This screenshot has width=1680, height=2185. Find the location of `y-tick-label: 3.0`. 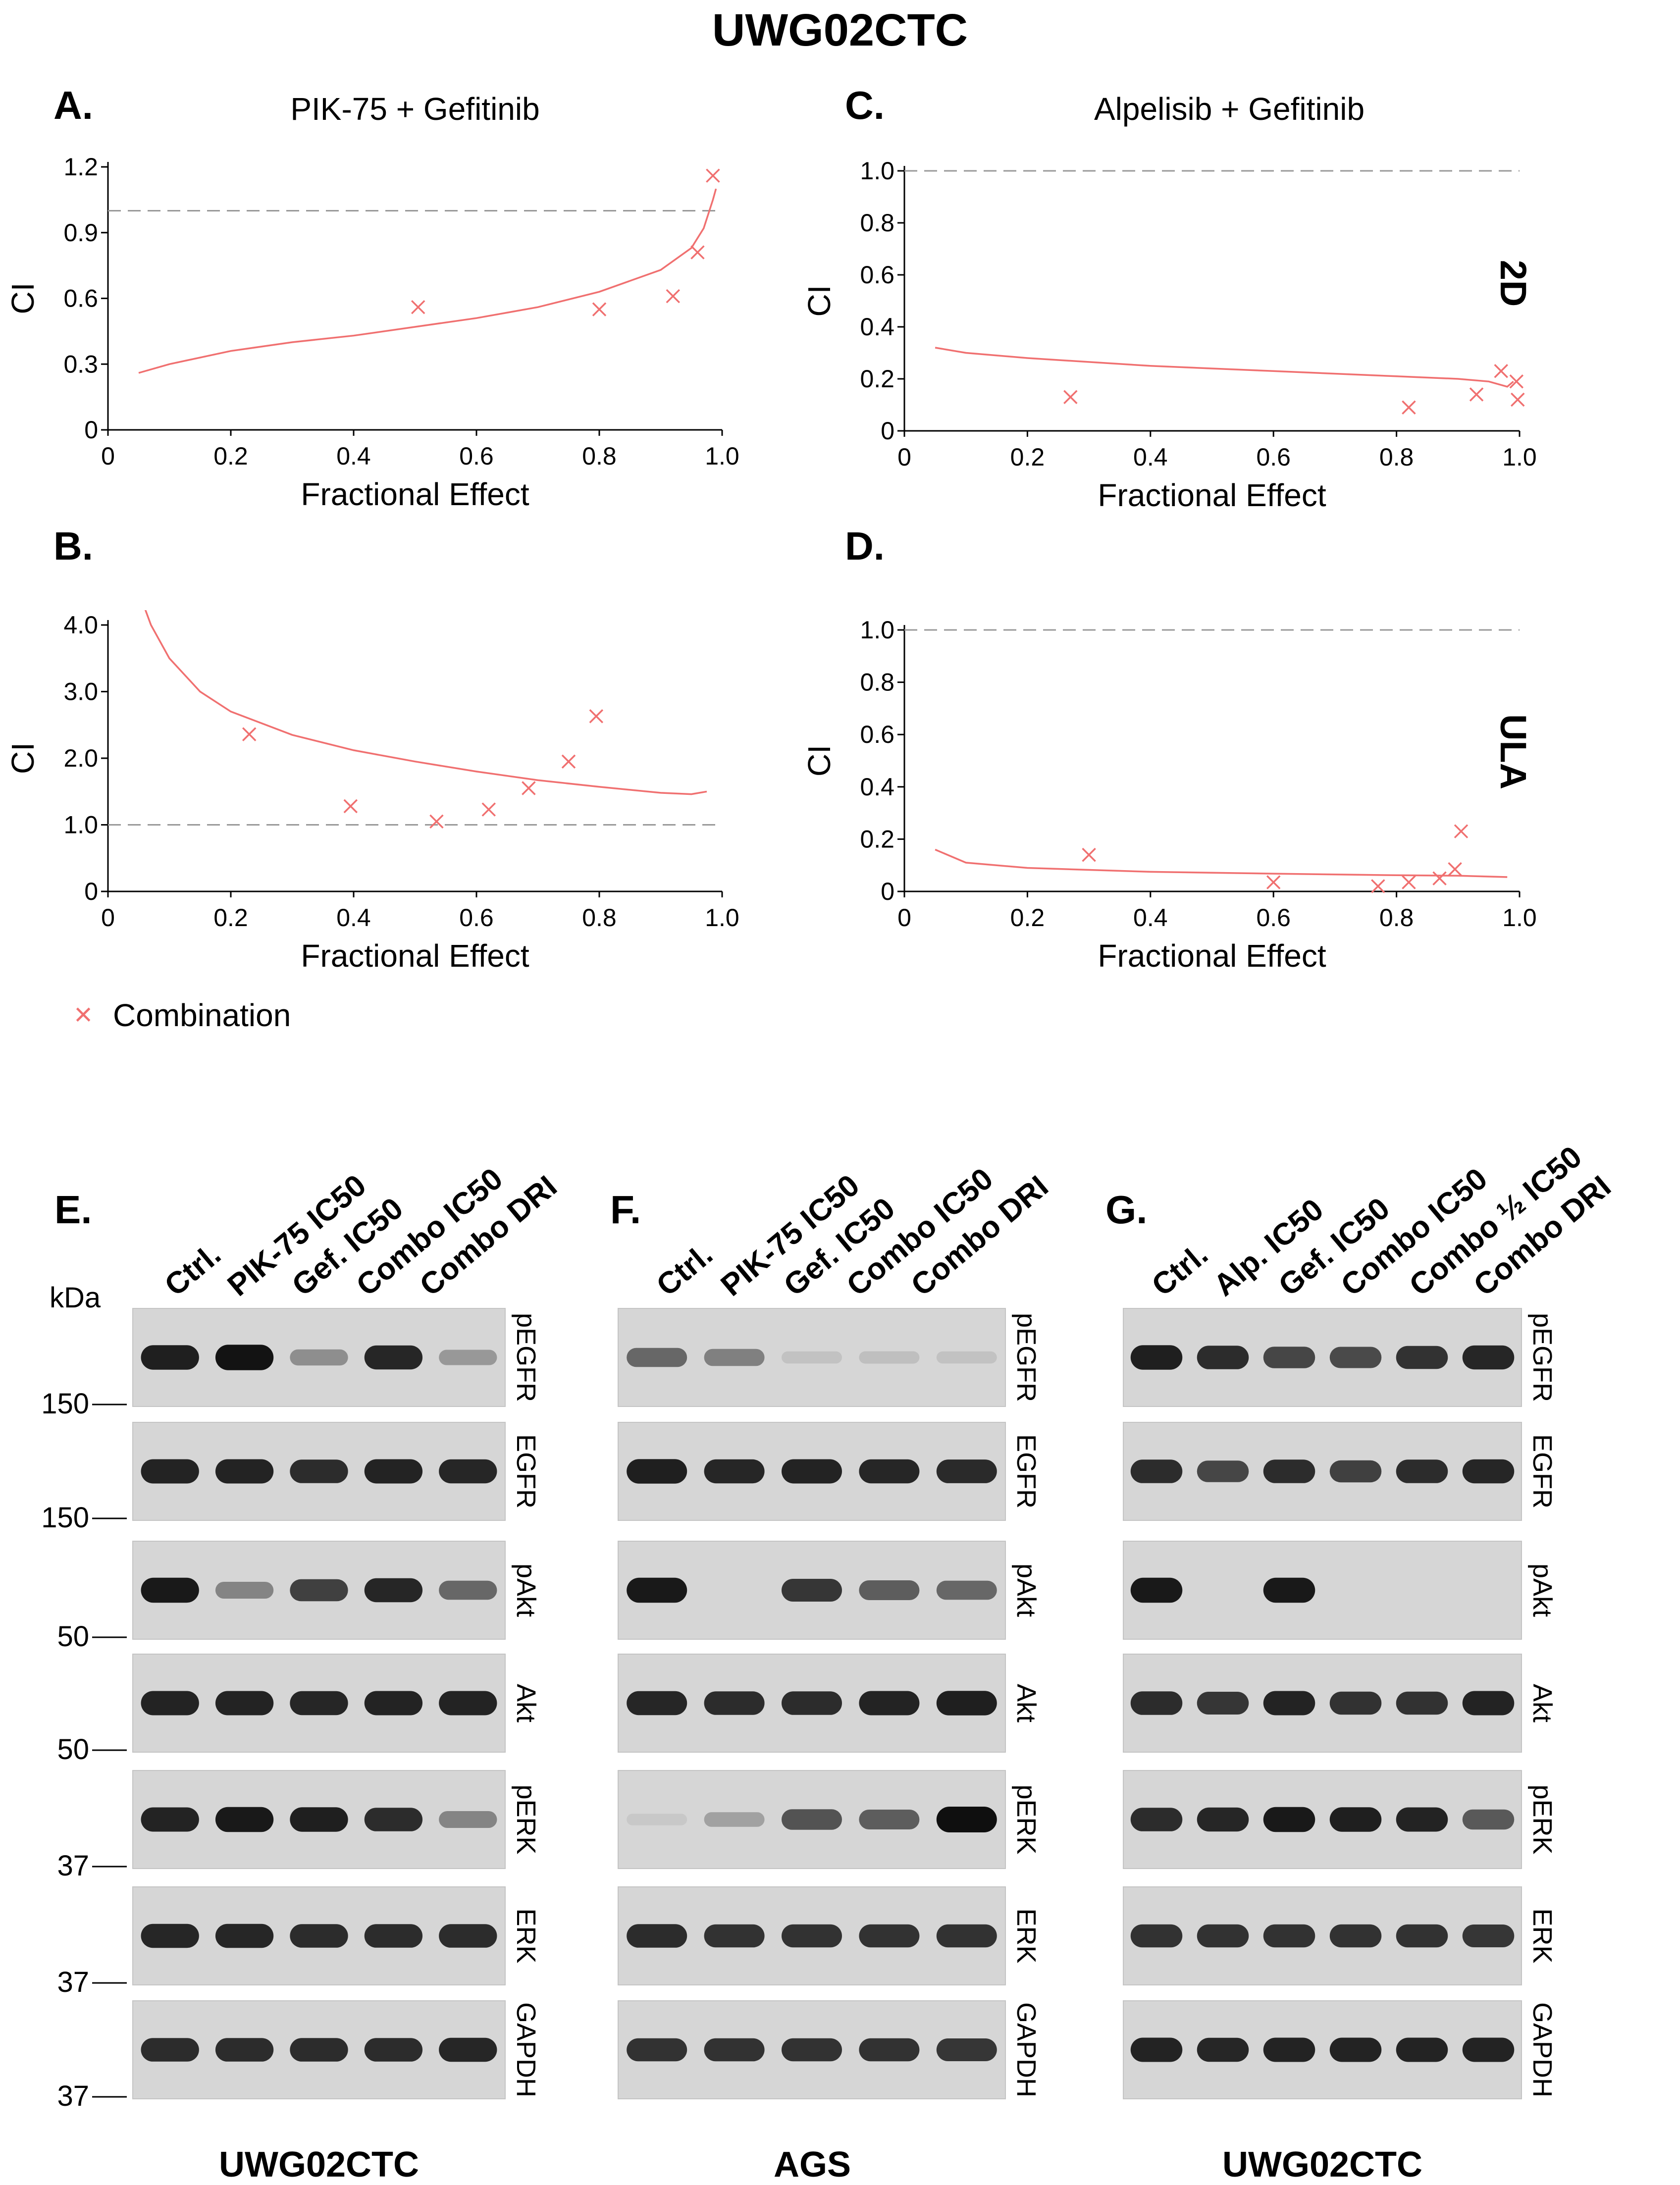

y-tick-label: 3.0 is located at coordinates (80, 692).